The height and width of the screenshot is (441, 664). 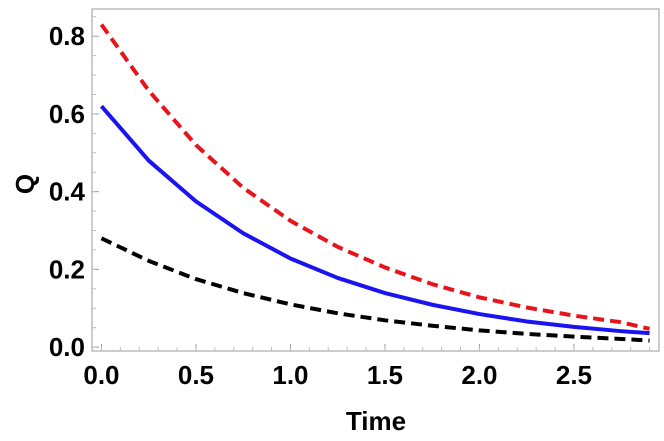 I want to click on x-tick-label: 1.0, so click(x=290, y=375).